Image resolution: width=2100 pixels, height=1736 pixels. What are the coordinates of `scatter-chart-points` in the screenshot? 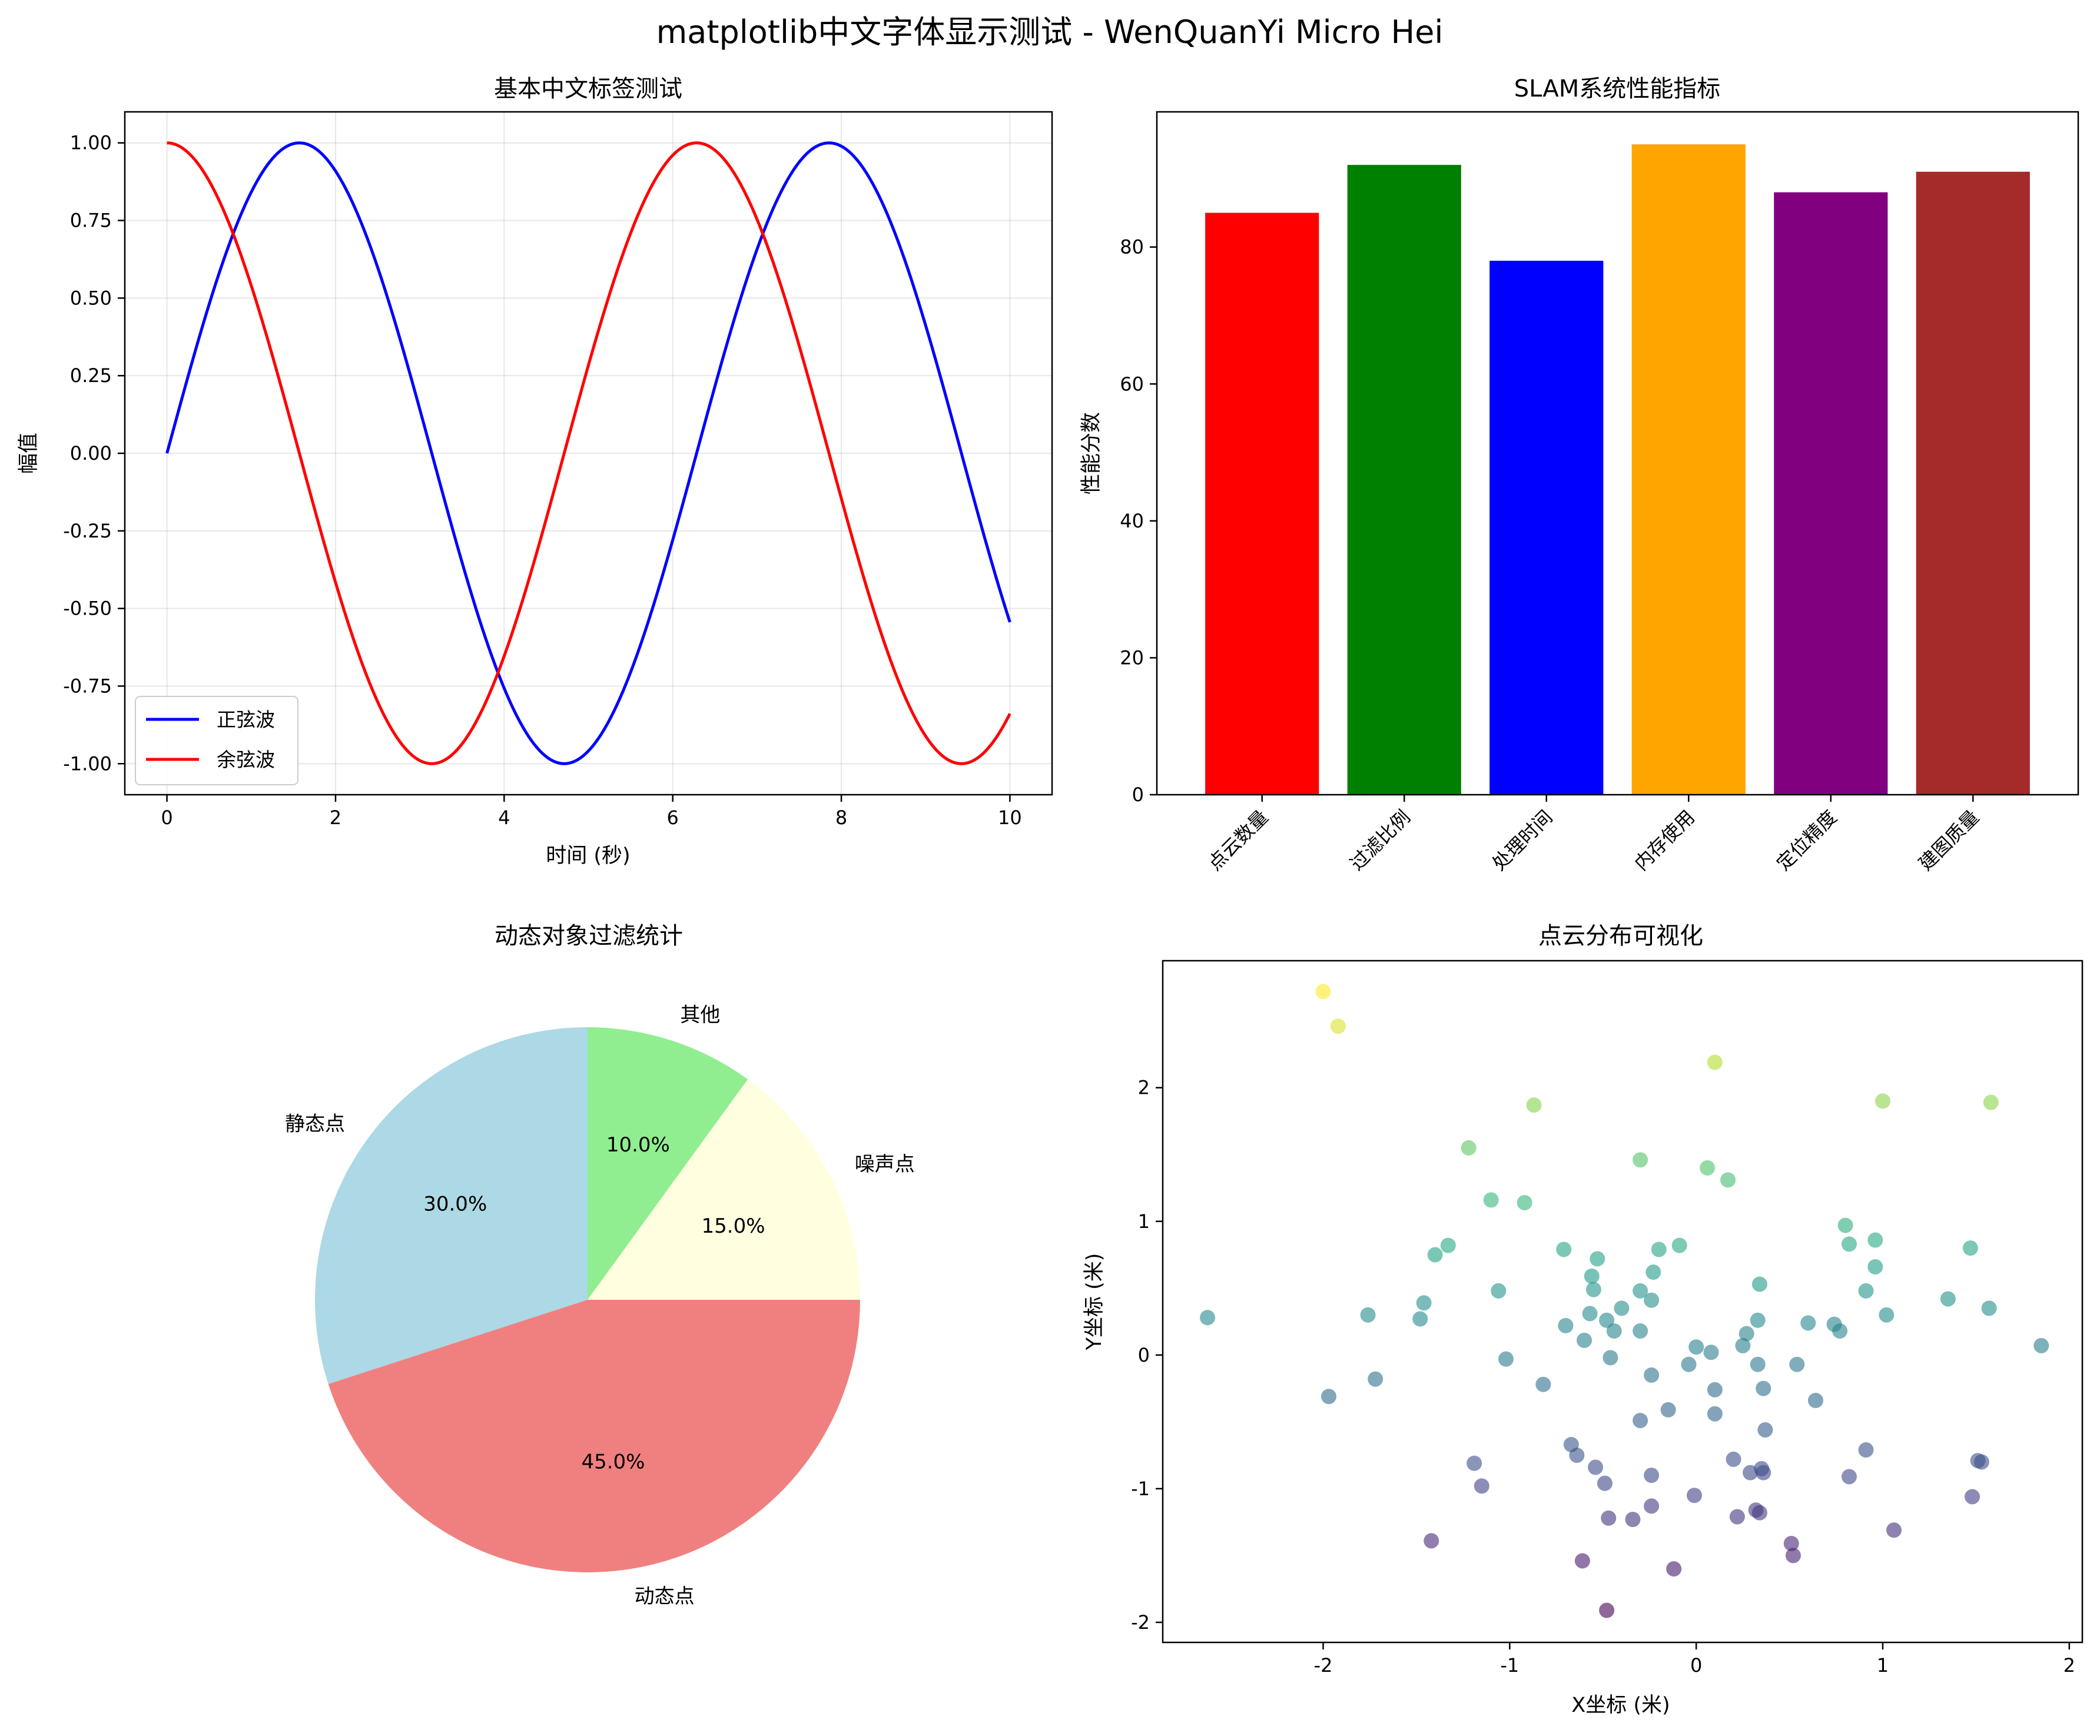 It's located at (1625, 1301).